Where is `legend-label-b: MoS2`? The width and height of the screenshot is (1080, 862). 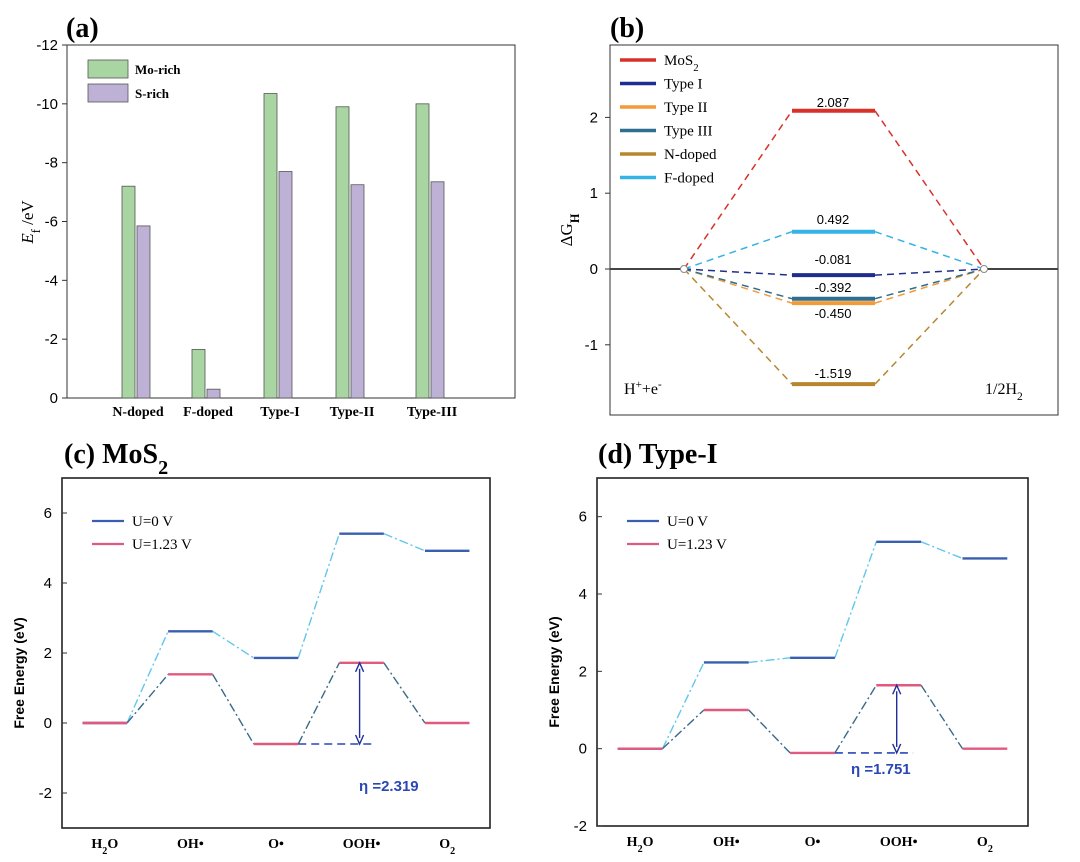
legend-label-b: MoS2 is located at coordinates (681, 63).